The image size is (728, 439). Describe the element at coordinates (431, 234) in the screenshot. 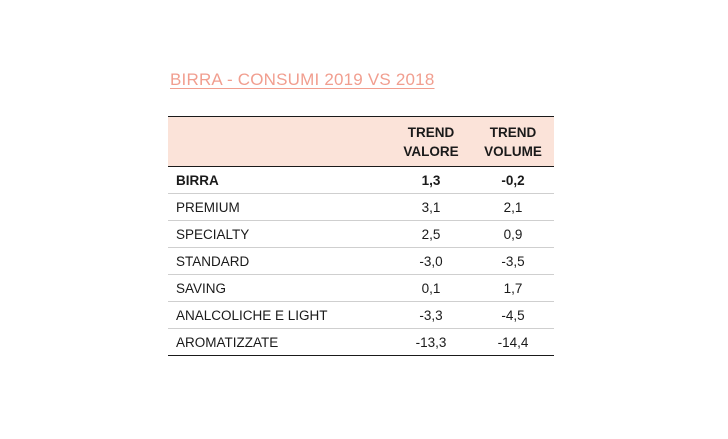

I see `row-trend-valore: 2,5` at that location.